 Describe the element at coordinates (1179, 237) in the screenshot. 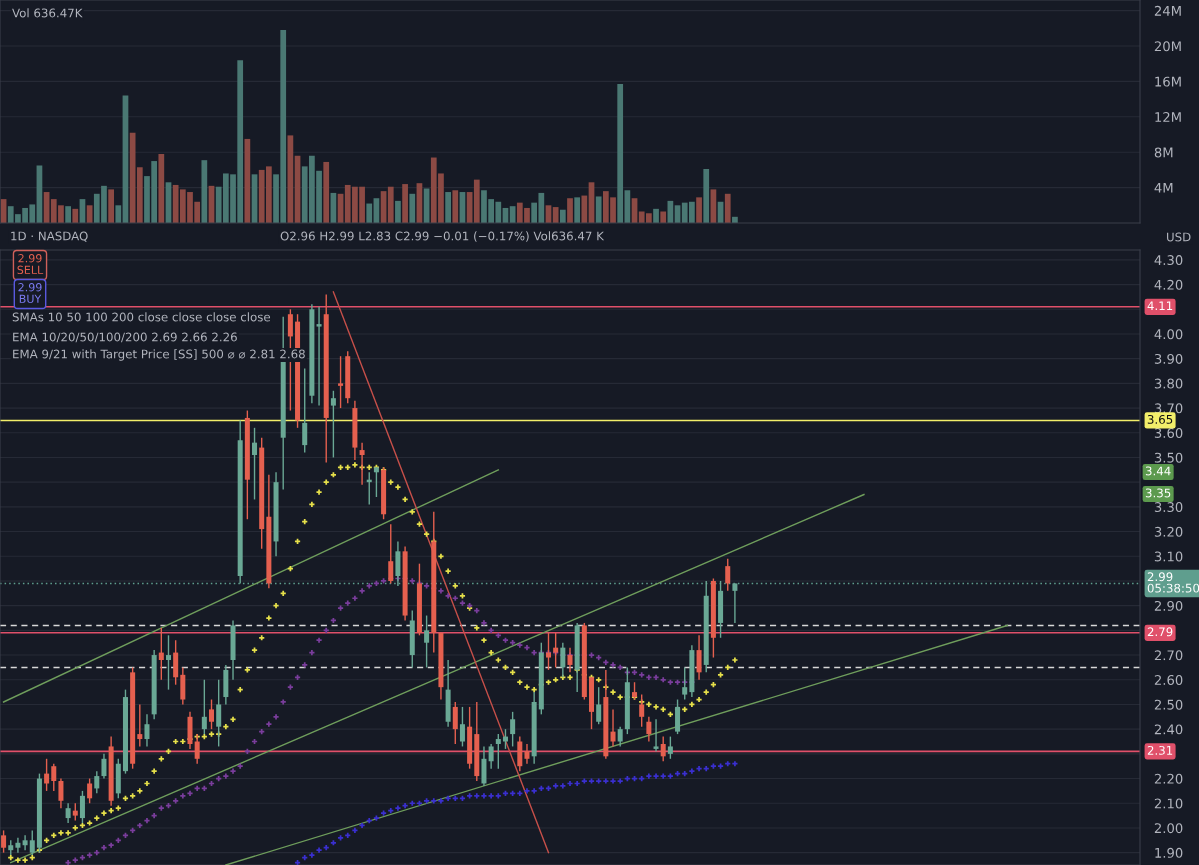

I see `text: USD` at that location.